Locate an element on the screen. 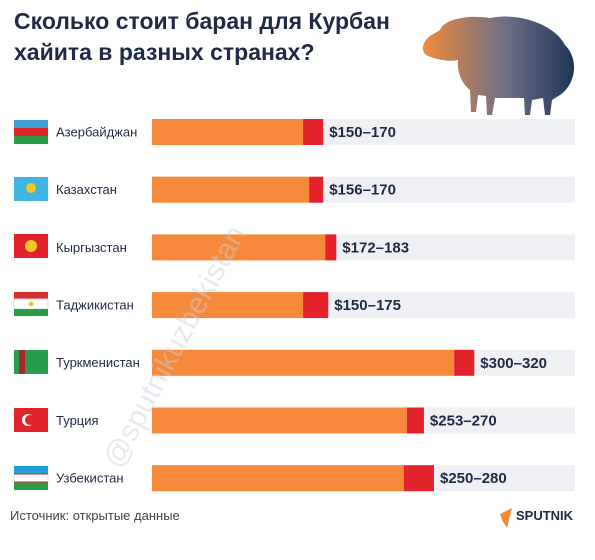  source: Источник: открытые данные is located at coordinates (95, 515).